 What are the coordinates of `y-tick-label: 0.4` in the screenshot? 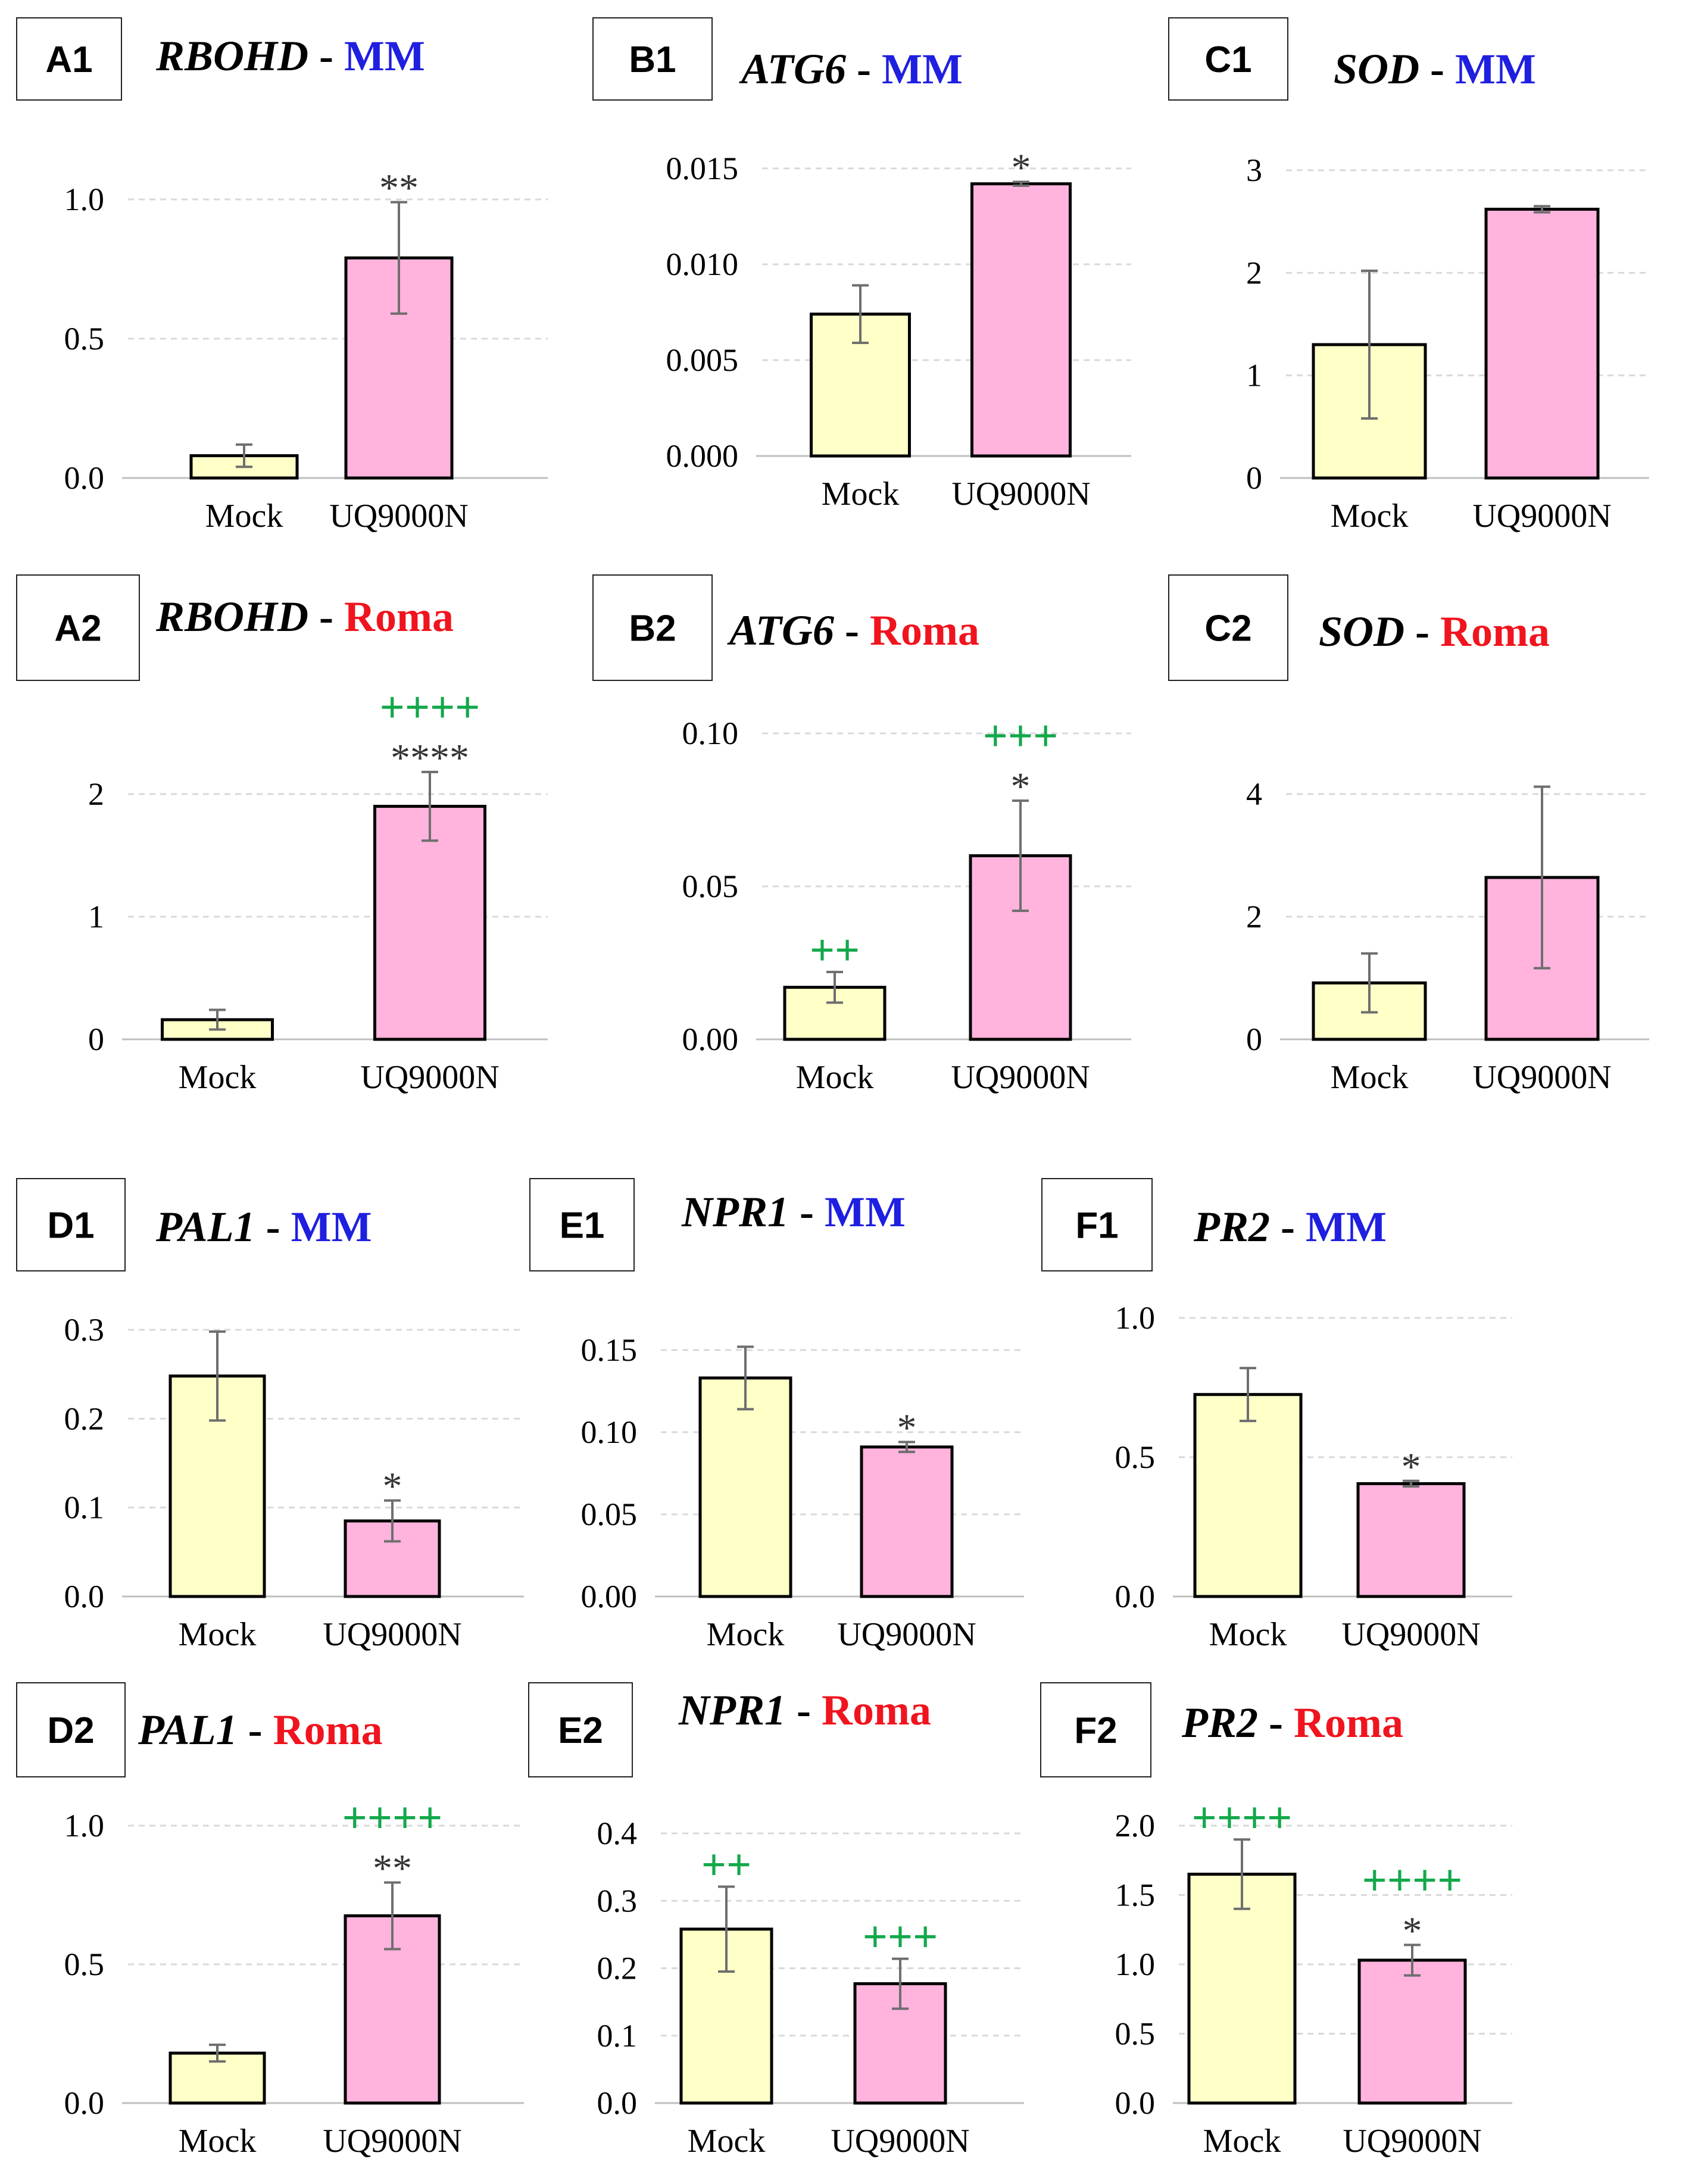 It's located at (617, 1833).